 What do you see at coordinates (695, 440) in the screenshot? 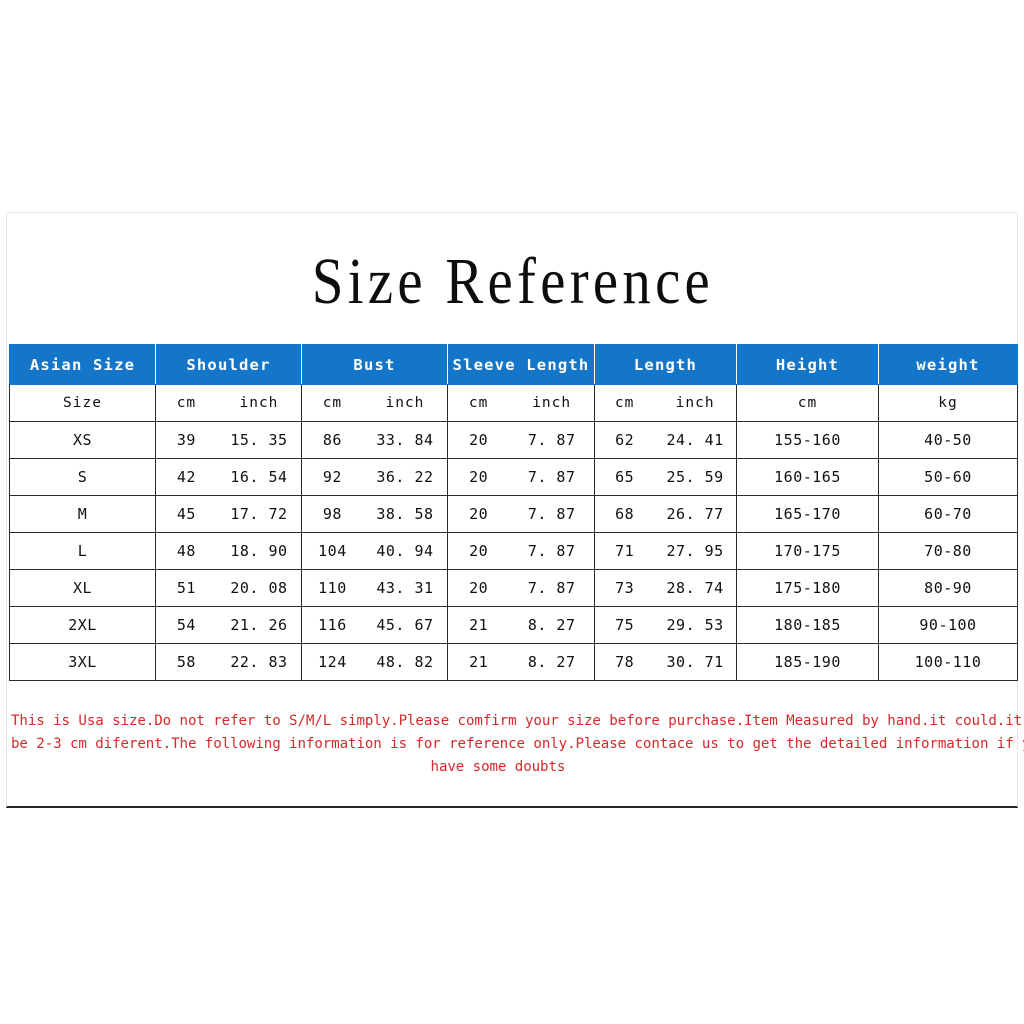
I see `cell-length-inch: 24. 41` at bounding box center [695, 440].